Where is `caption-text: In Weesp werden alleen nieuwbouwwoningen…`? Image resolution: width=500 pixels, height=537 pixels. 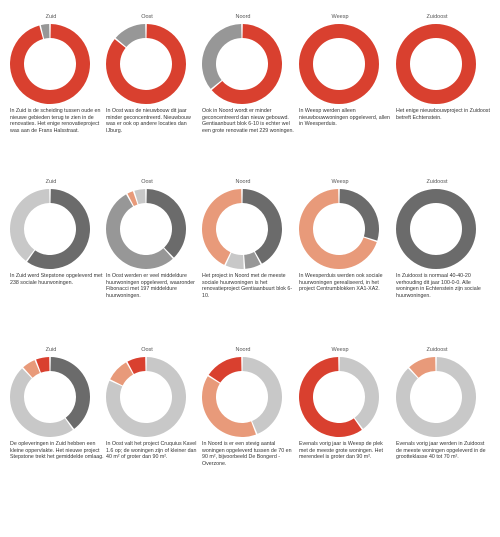 caption-text: In Weesp werden alleen nieuwbouwwoningen… is located at coordinates (344, 118).